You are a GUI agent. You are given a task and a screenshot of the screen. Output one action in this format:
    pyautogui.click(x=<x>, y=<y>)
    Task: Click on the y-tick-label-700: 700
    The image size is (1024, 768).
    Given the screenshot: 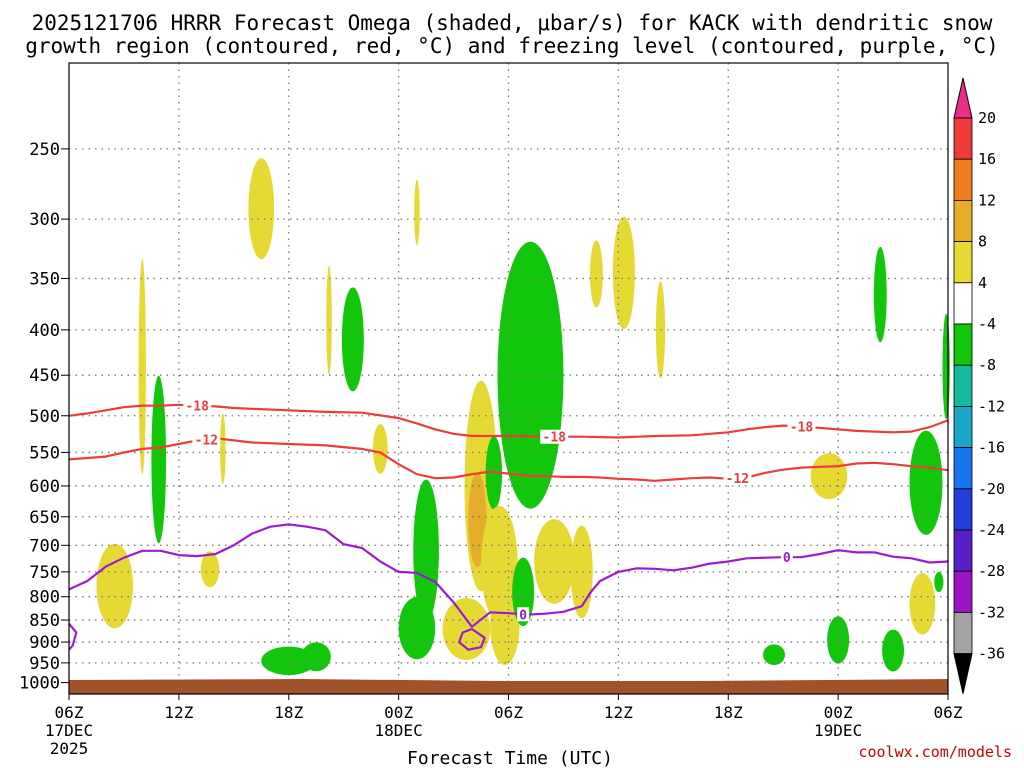 What is the action you would take?
    pyautogui.click(x=44, y=546)
    